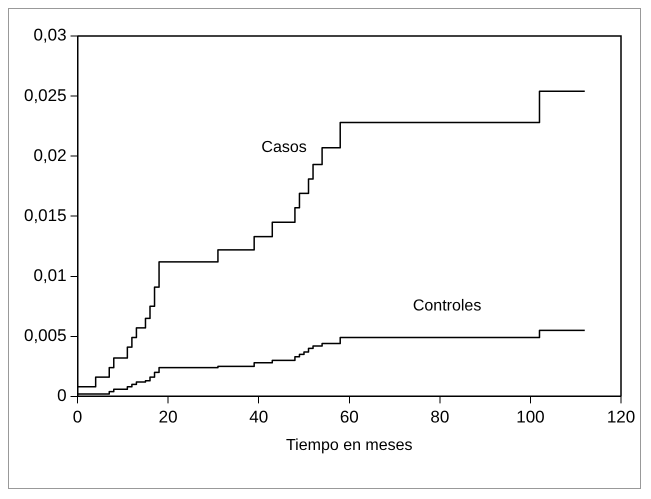 This screenshot has width=651, height=499. I want to click on x-tick-label: 0, so click(77, 416).